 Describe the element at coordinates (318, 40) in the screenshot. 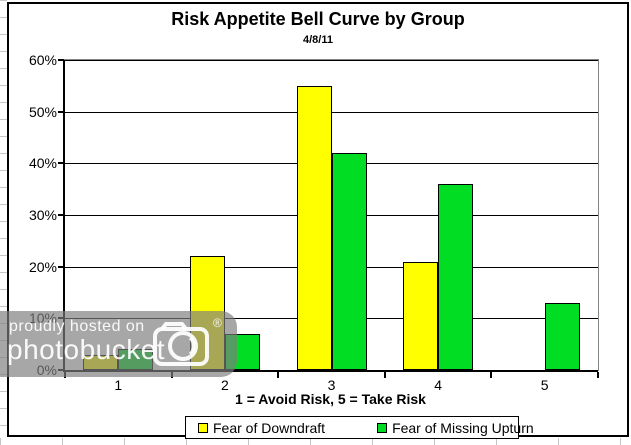

I see `chart-subtitle: 4/8/11` at that location.